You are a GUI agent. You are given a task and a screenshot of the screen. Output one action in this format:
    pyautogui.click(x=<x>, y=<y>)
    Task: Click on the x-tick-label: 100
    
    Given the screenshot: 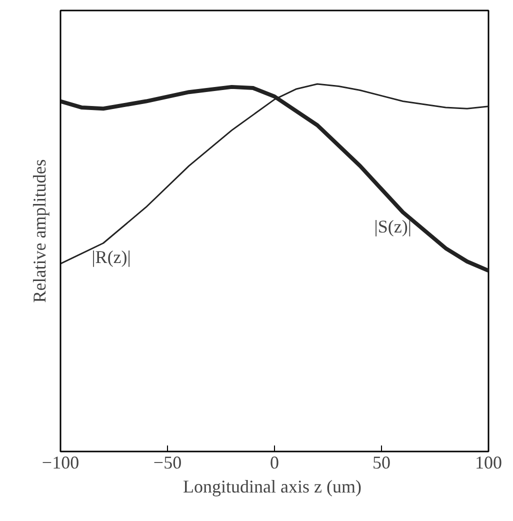 What is the action you would take?
    pyautogui.click(x=488, y=462)
    